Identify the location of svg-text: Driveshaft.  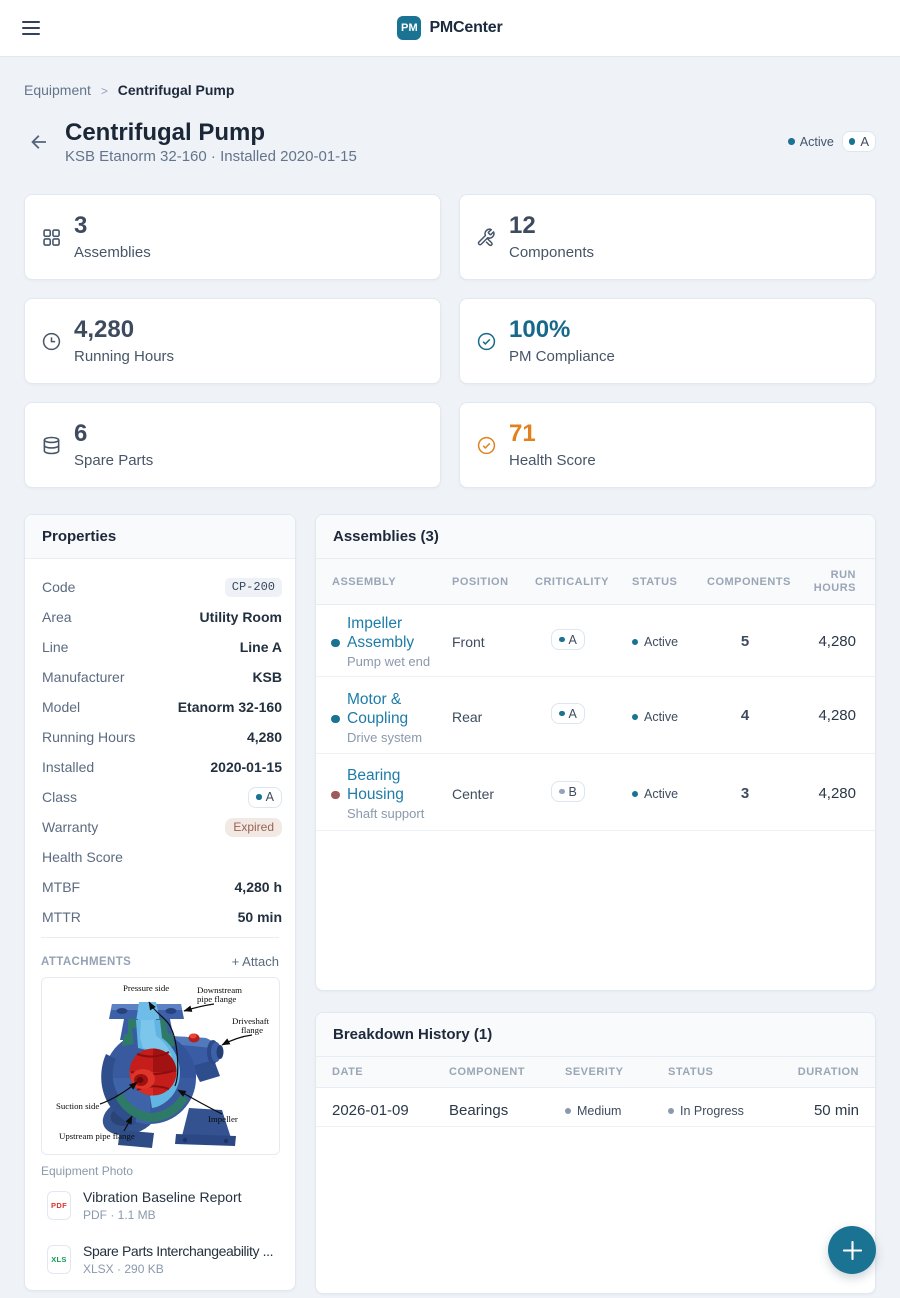
(251, 1021).